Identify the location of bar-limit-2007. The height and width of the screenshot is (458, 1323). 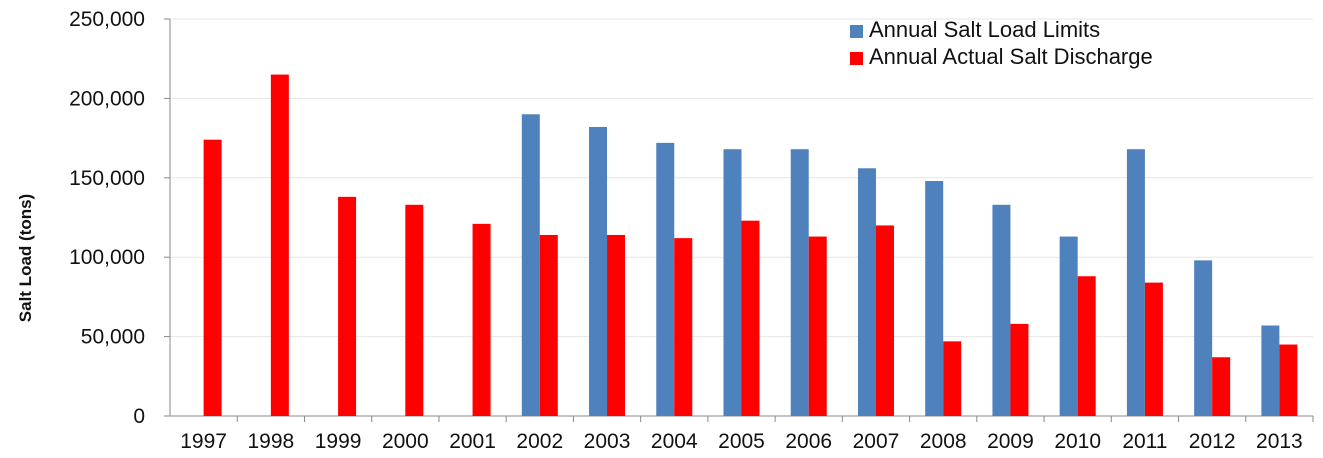
(866, 292).